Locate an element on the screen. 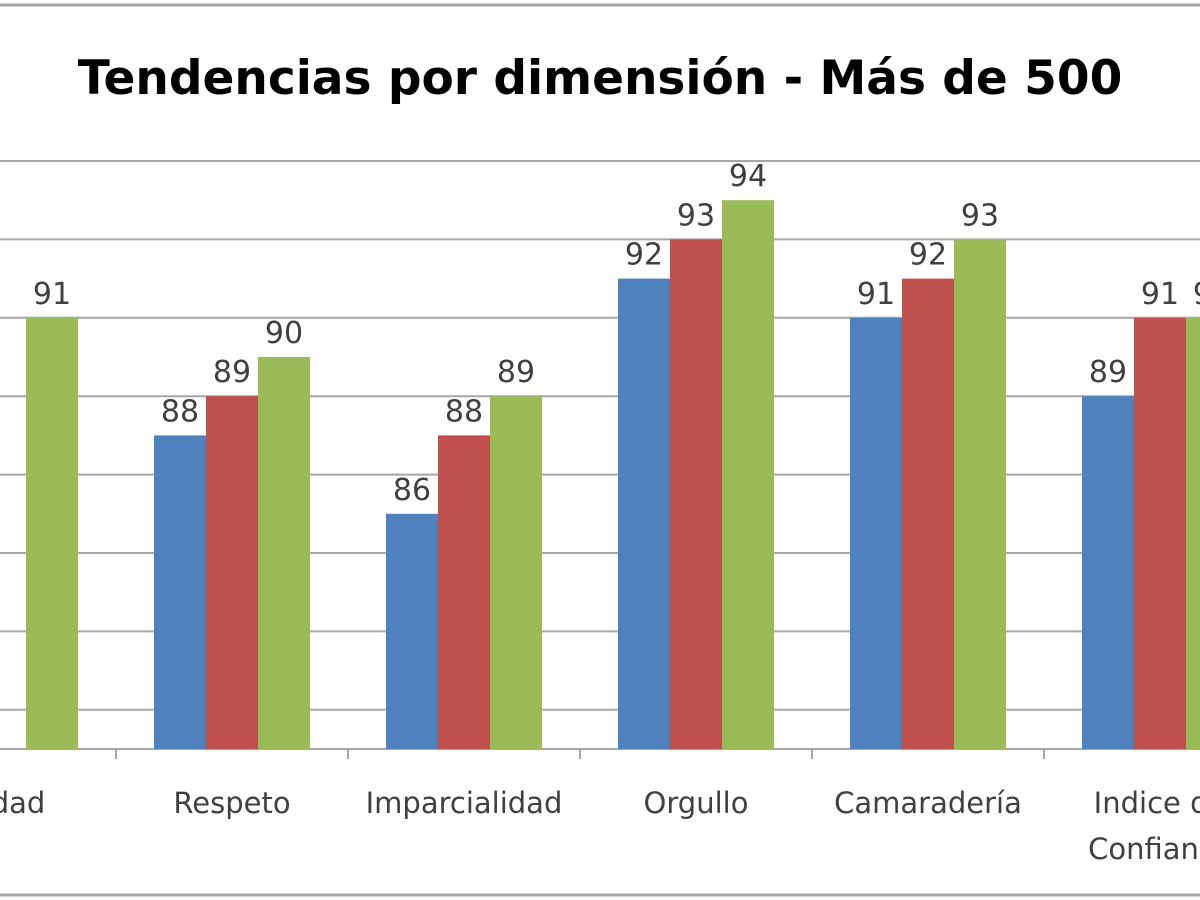  category-label-line: Orgullo is located at coordinates (696, 803).